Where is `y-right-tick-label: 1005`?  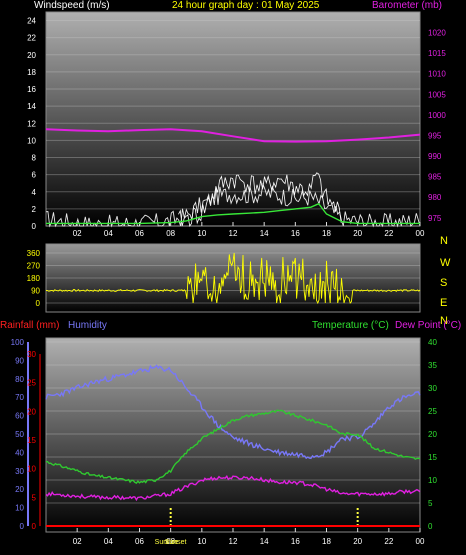 y-right-tick-label: 1005 is located at coordinates (437, 94).